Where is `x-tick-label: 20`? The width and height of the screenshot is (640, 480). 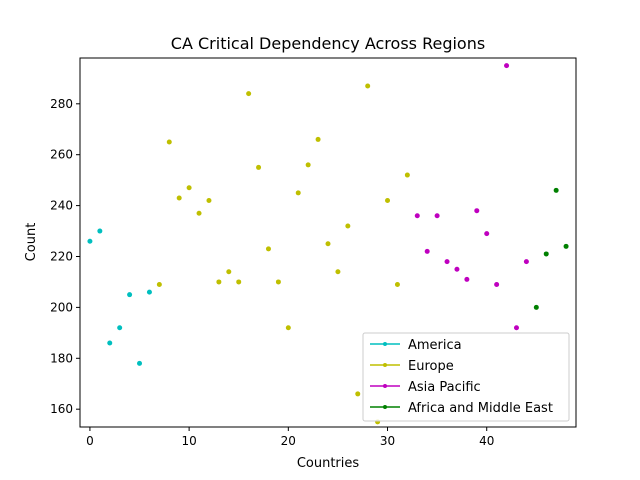
x-tick-label: 20 is located at coordinates (288, 441).